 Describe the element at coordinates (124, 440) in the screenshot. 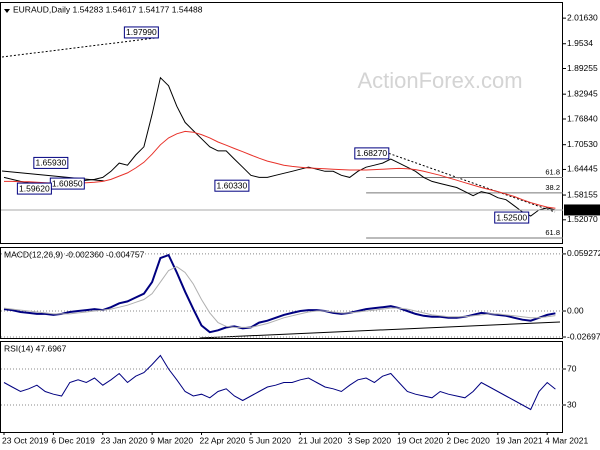

I see `x-tick-label: 23 Jan 2020` at that location.